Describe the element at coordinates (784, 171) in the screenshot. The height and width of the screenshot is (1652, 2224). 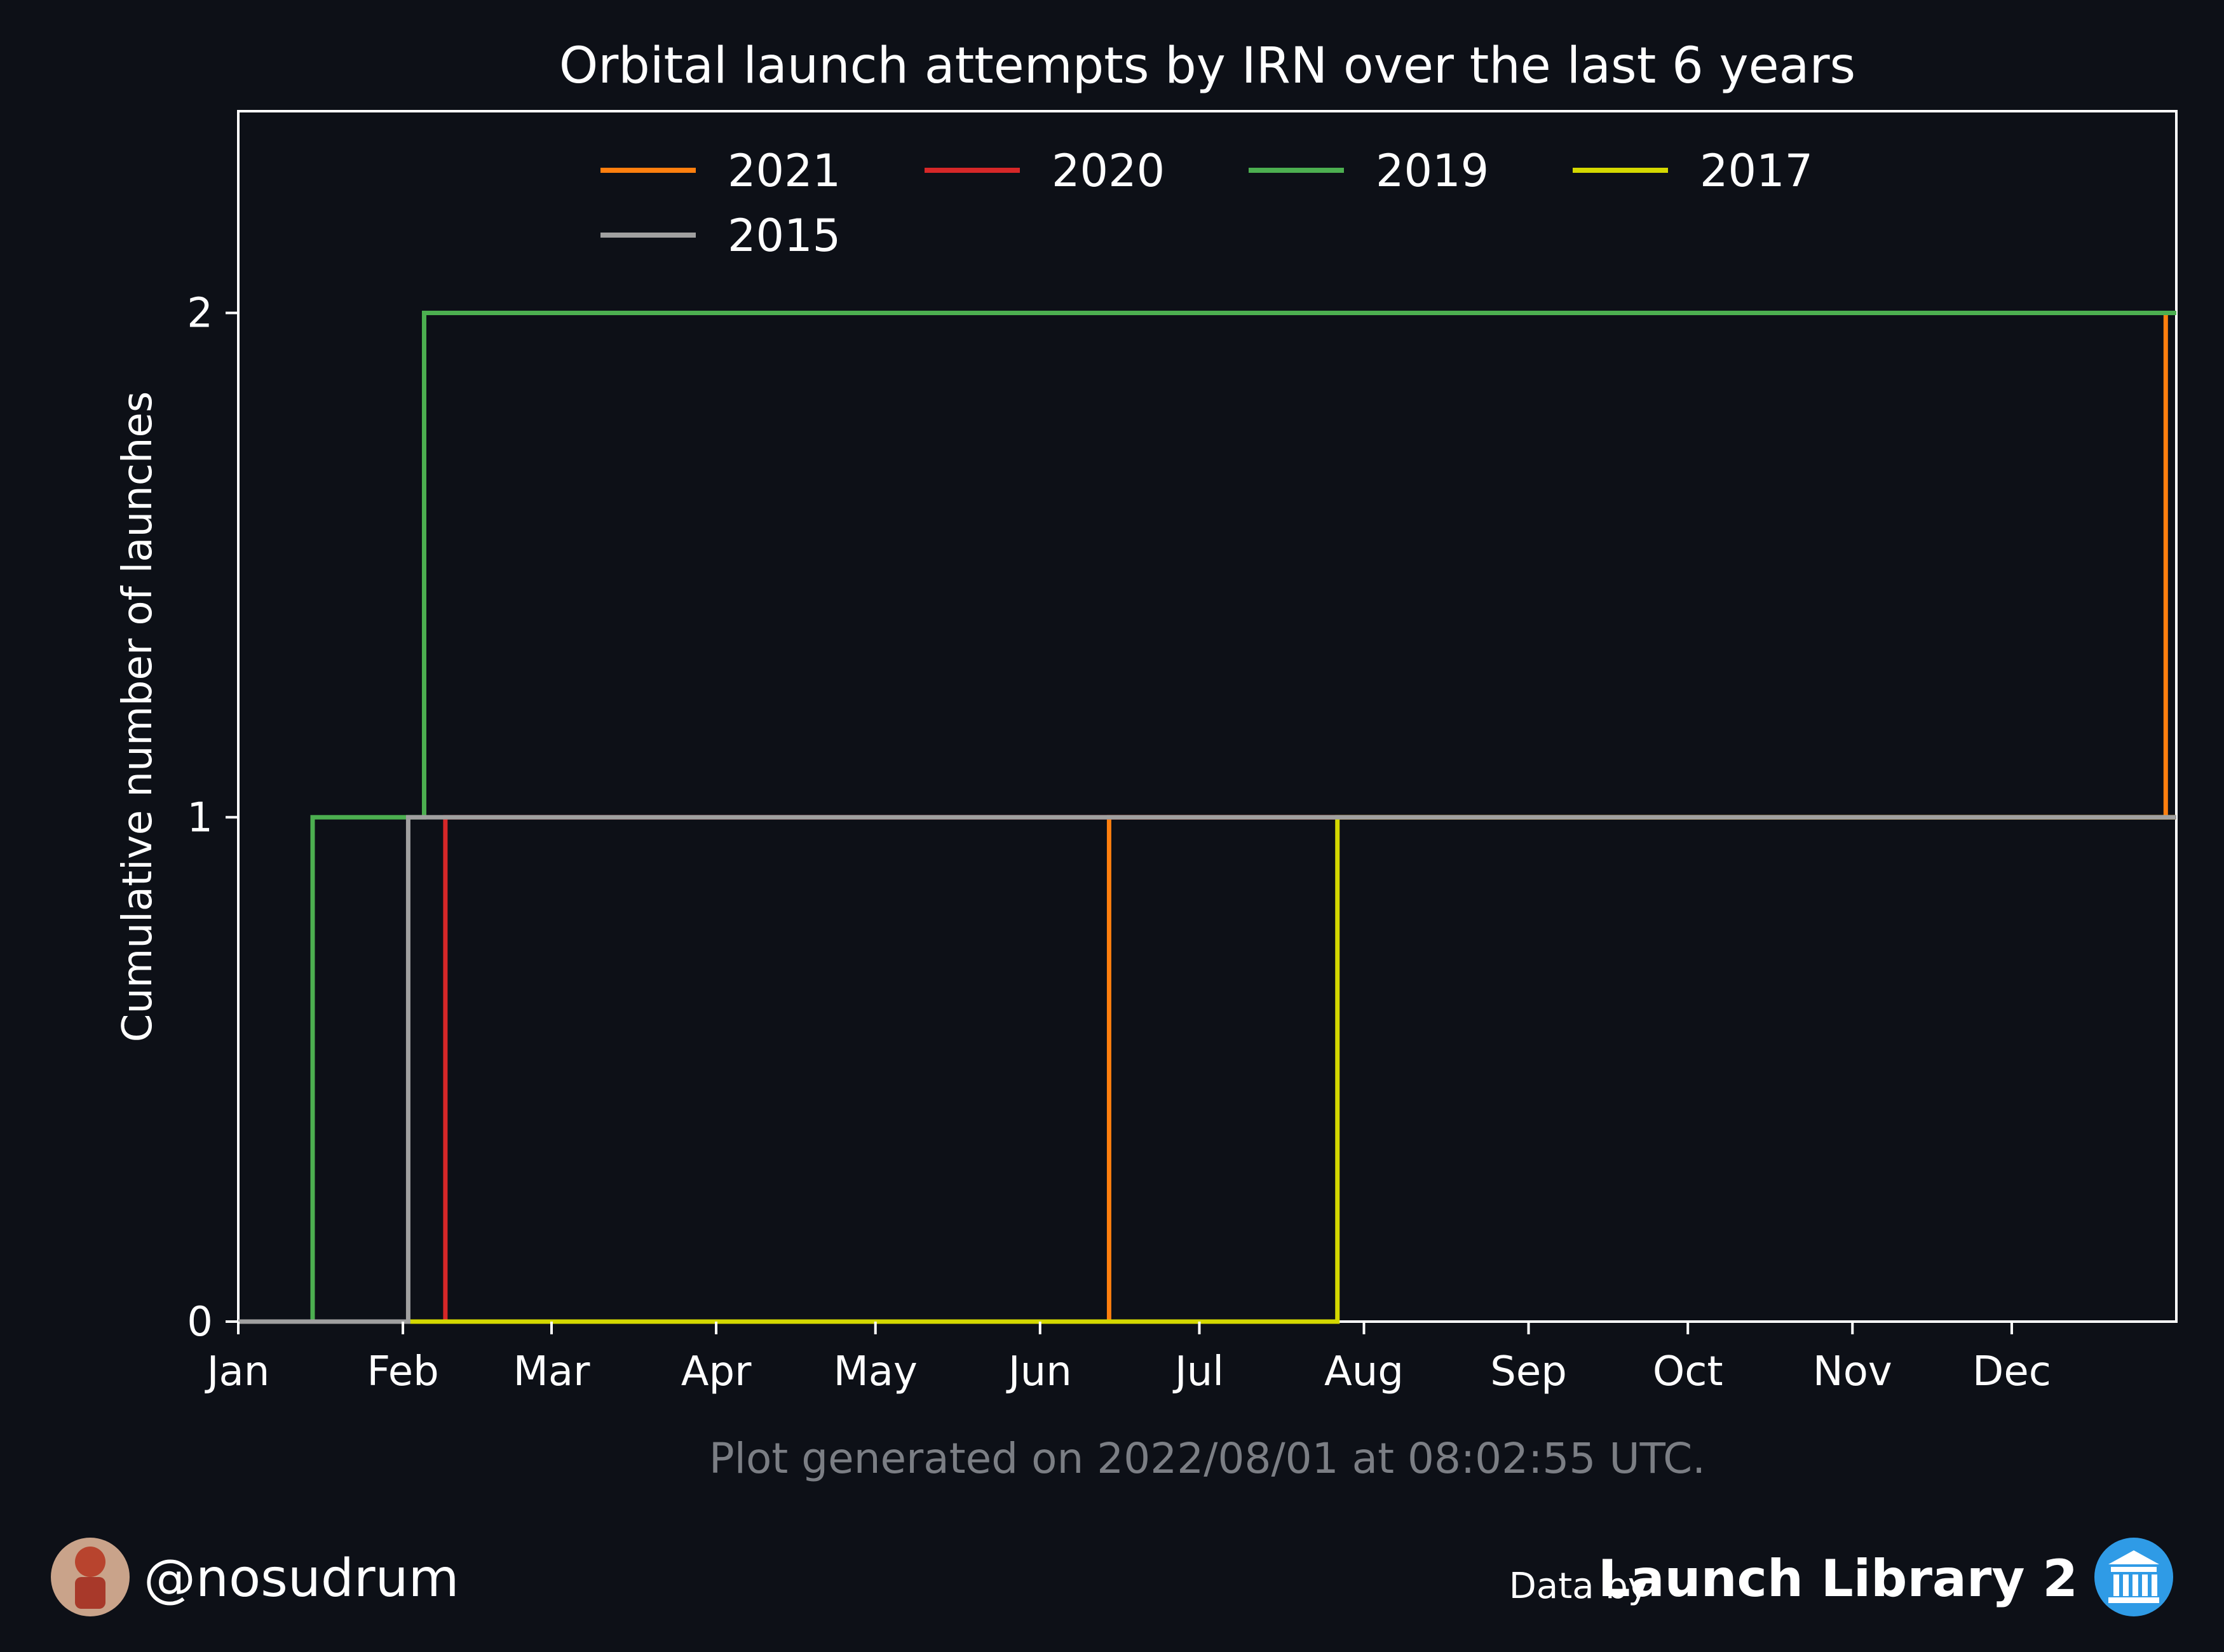
I see `legend-label-2021: 2021` at that location.